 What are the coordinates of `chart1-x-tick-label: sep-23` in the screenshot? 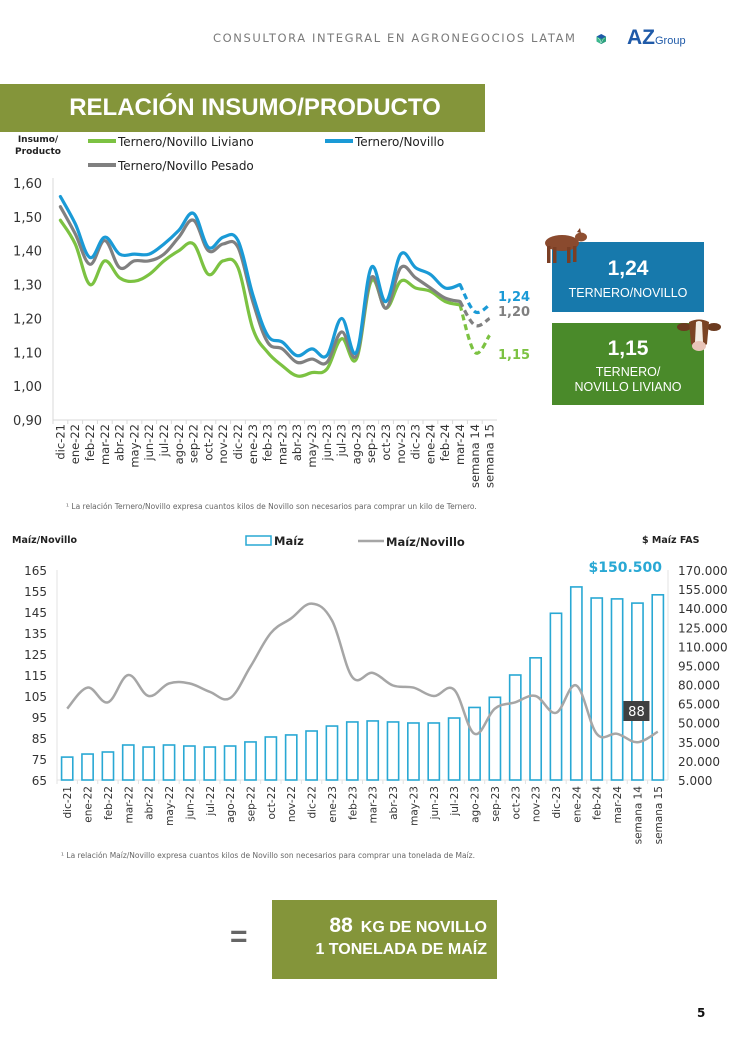 It's located at (371, 443).